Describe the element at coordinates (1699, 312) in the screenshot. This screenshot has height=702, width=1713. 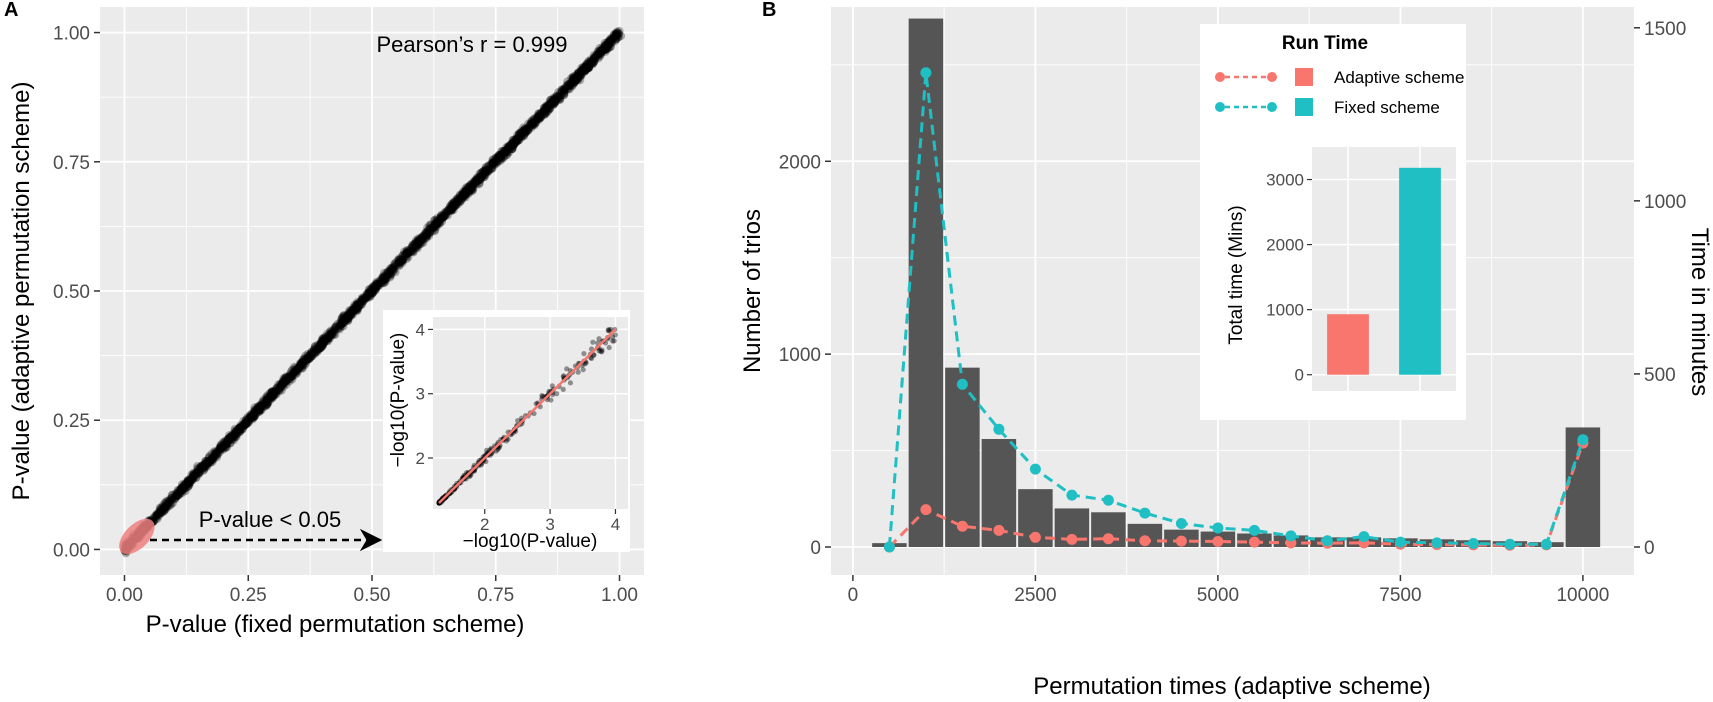
I see `panel-b-right-y-axis-title: Time in minutes` at that location.